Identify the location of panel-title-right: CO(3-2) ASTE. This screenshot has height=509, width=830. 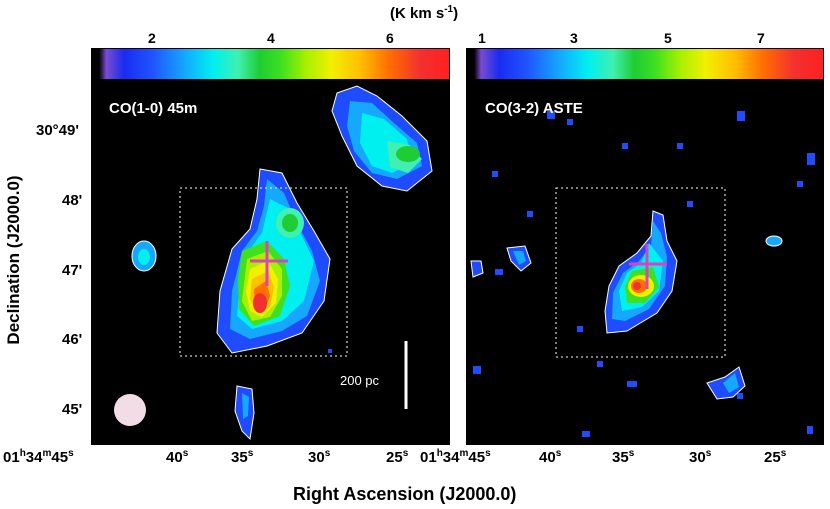
(534, 108).